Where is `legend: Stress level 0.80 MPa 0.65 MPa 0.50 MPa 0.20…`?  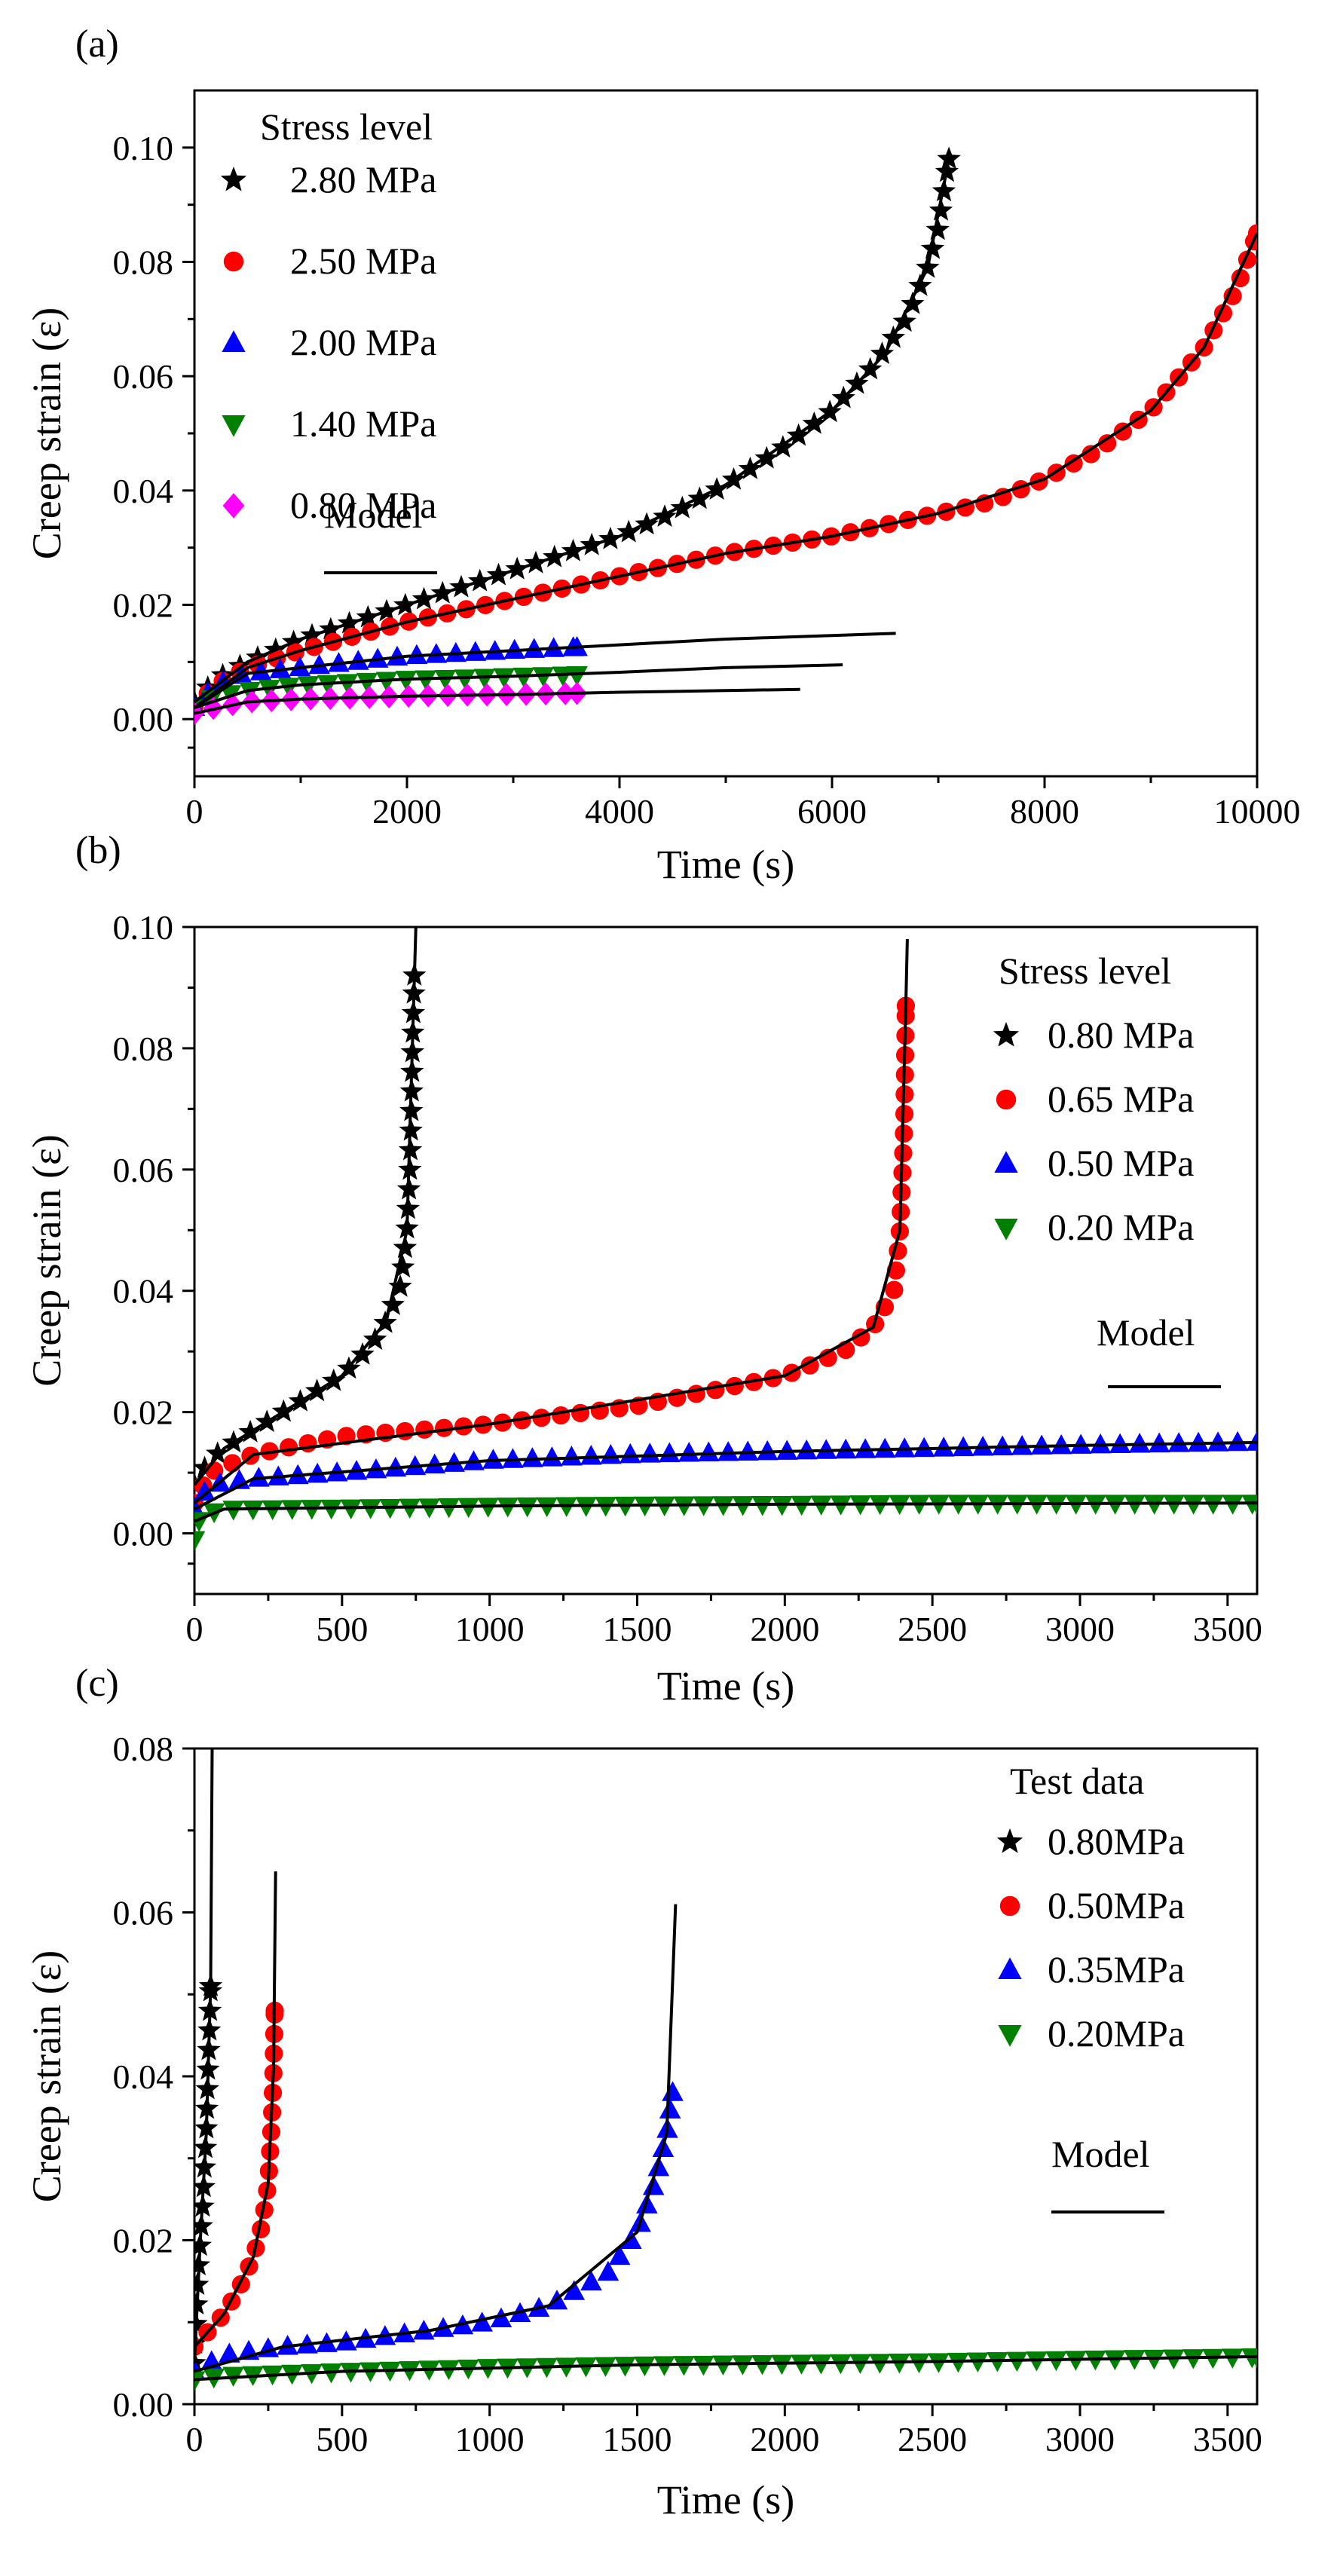
legend: Stress level 0.80 MPa 0.65 MPa 0.50 MPa 0.20… is located at coordinates (1107, 1169).